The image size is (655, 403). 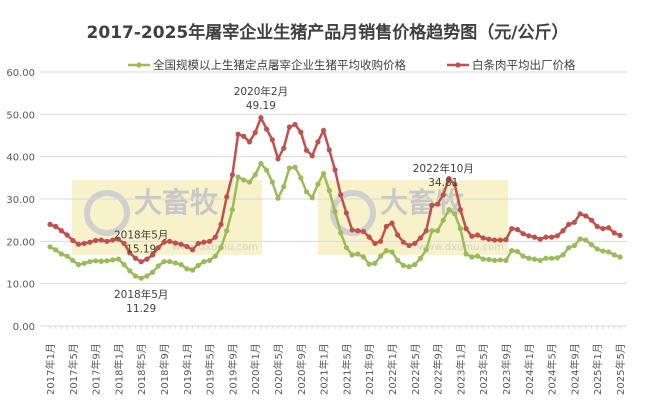 I want to click on chart-title: 2017-2025年屠宰企业生猪产品月销售价格趋势图（元/公斤）, so click(x=327, y=33).